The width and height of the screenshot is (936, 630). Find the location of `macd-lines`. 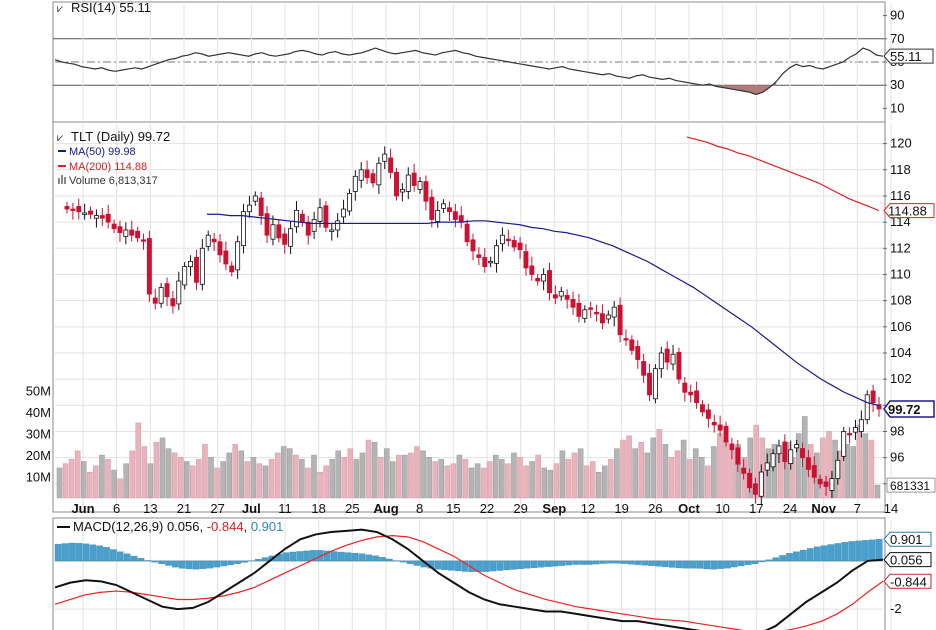

macd-lines is located at coordinates (469, 579).